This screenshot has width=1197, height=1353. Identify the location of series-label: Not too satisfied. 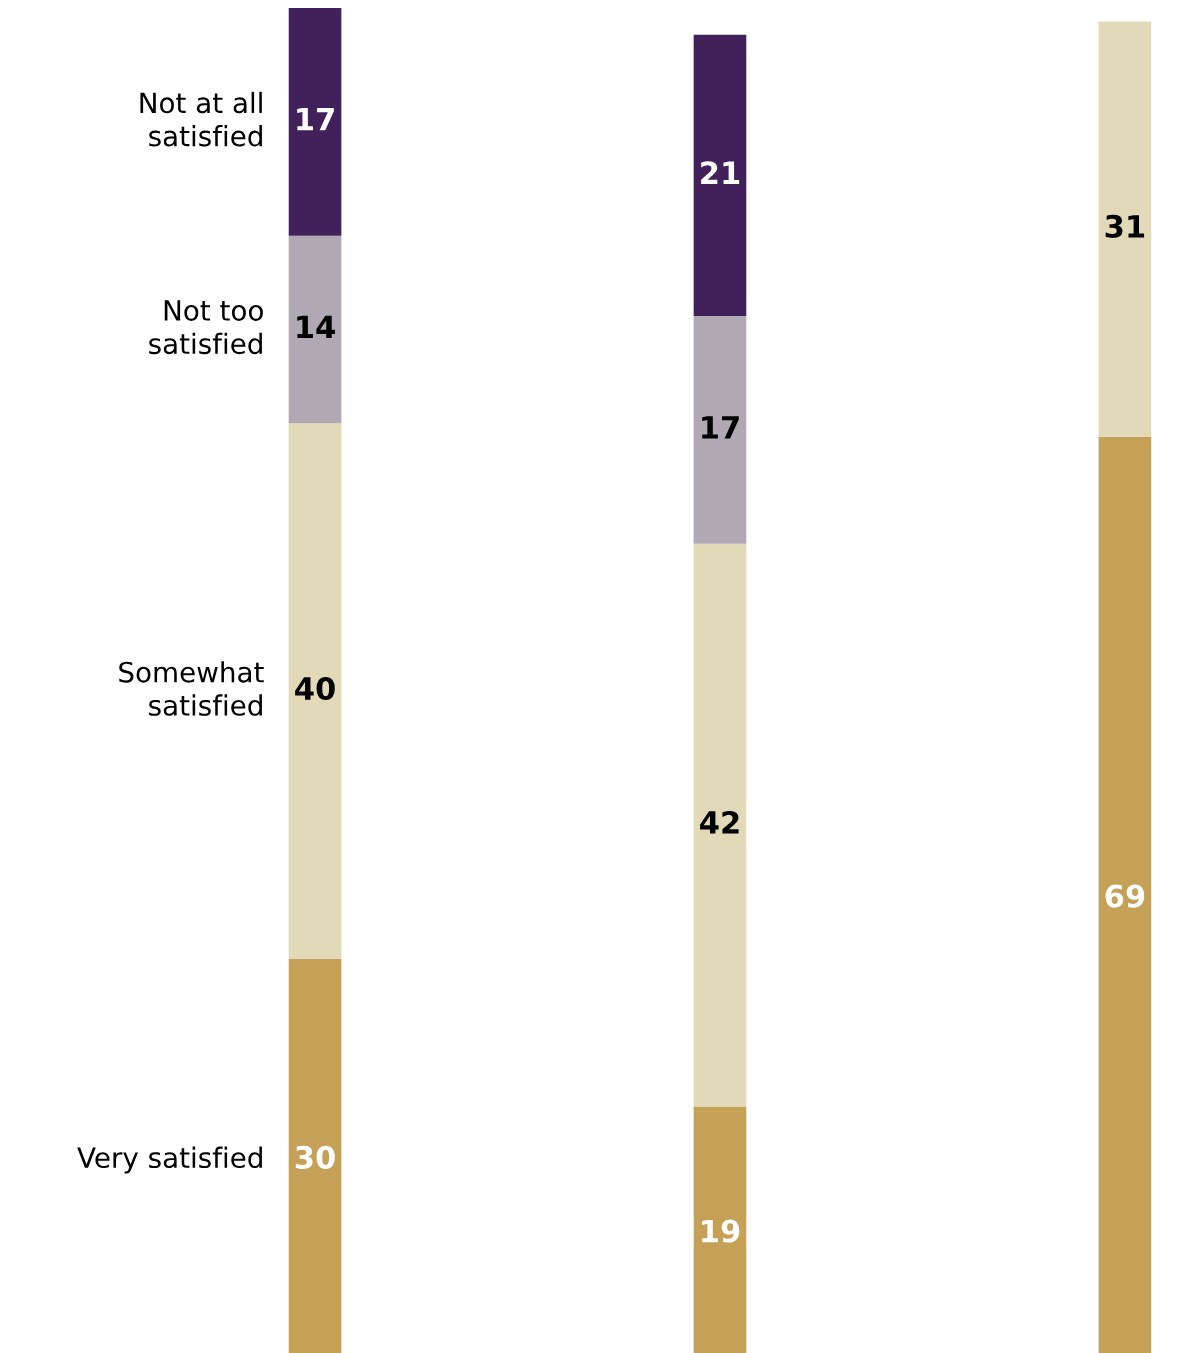
(206, 327).